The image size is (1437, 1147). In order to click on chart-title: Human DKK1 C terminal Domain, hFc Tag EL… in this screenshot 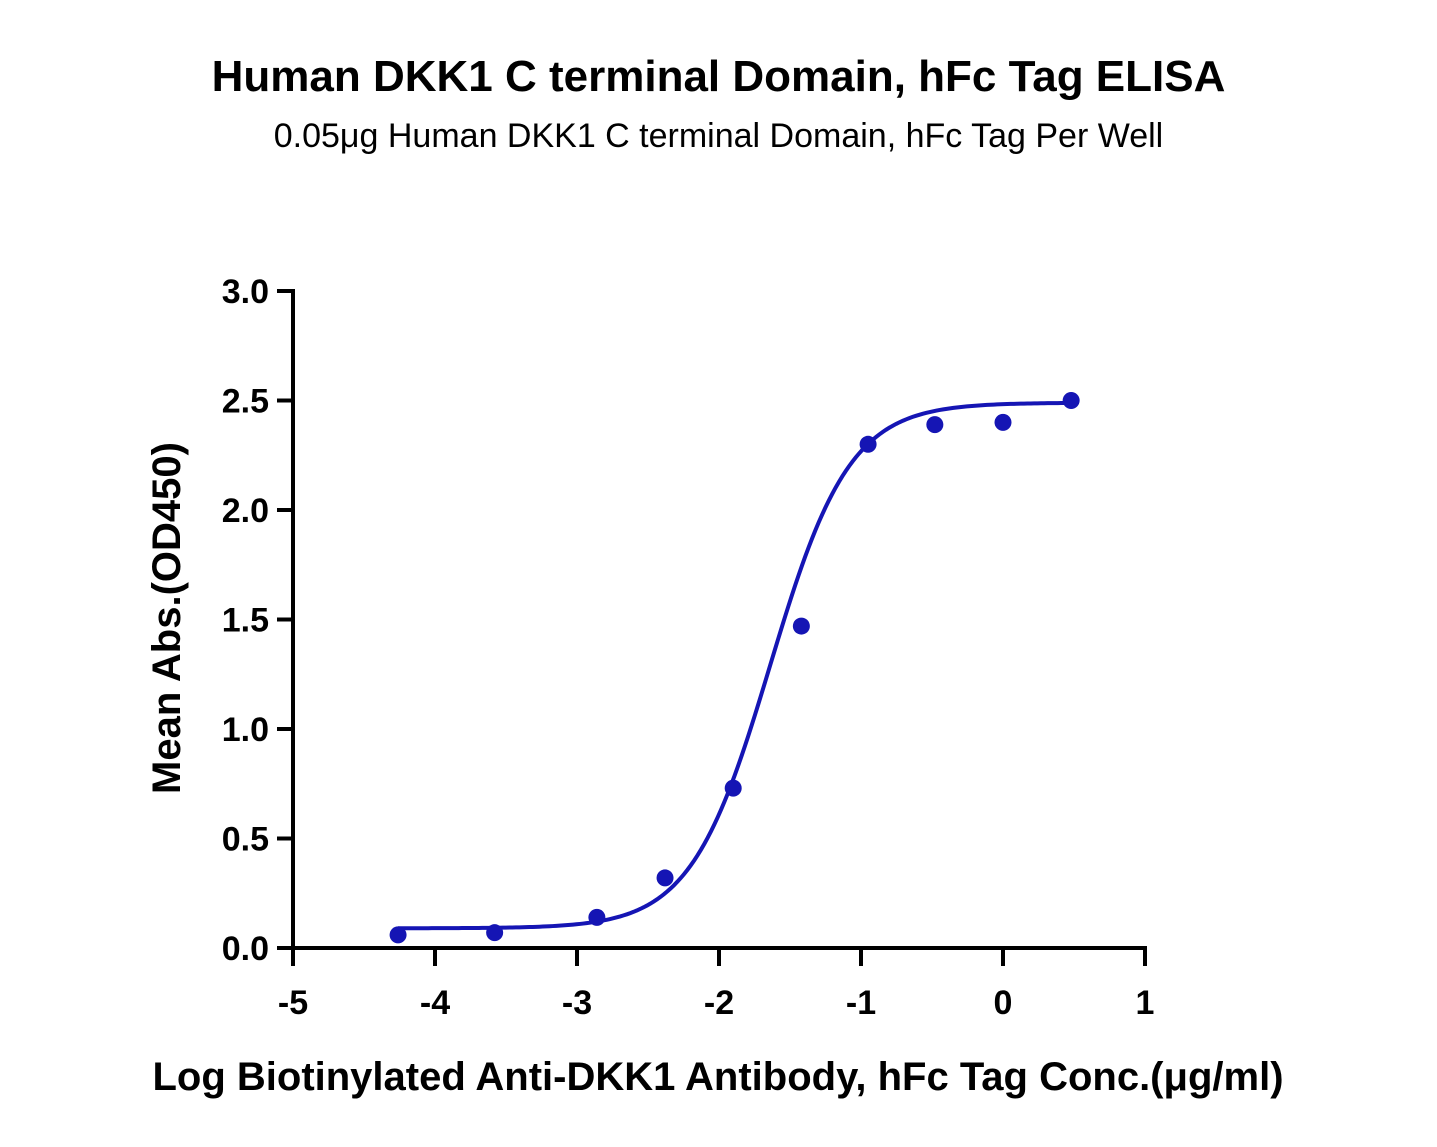, I will do `click(718, 76)`.